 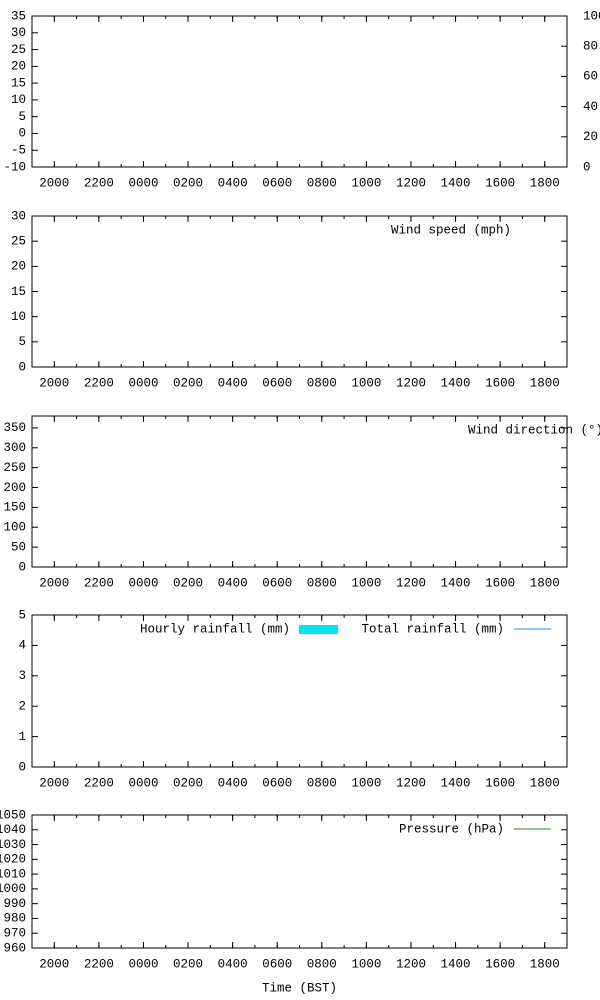 I want to click on x-axis-label: Time (BST), so click(x=299, y=988).